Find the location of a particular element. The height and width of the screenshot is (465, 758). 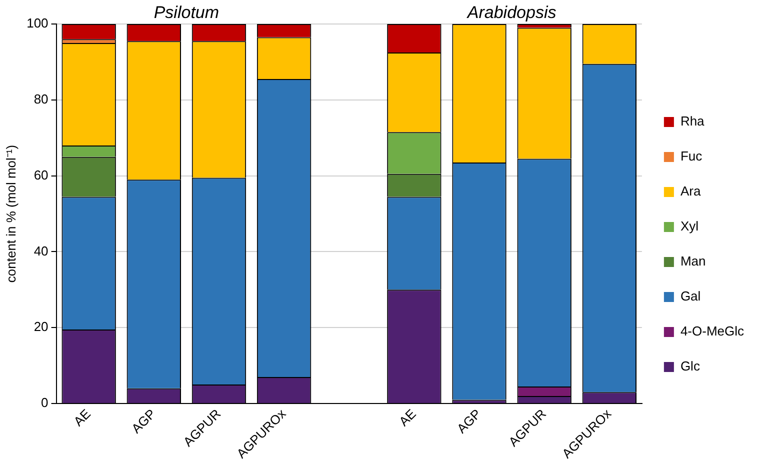

legend-label: Xyl is located at coordinates (689, 226).